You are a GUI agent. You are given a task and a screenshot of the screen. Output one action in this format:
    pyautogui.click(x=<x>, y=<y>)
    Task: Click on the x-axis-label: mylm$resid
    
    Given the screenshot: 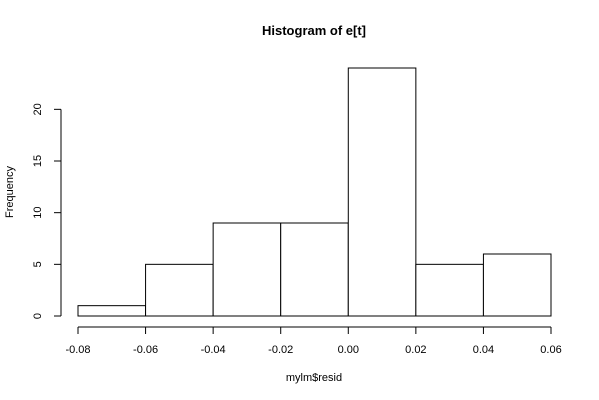 What is the action you would take?
    pyautogui.click(x=314, y=378)
    